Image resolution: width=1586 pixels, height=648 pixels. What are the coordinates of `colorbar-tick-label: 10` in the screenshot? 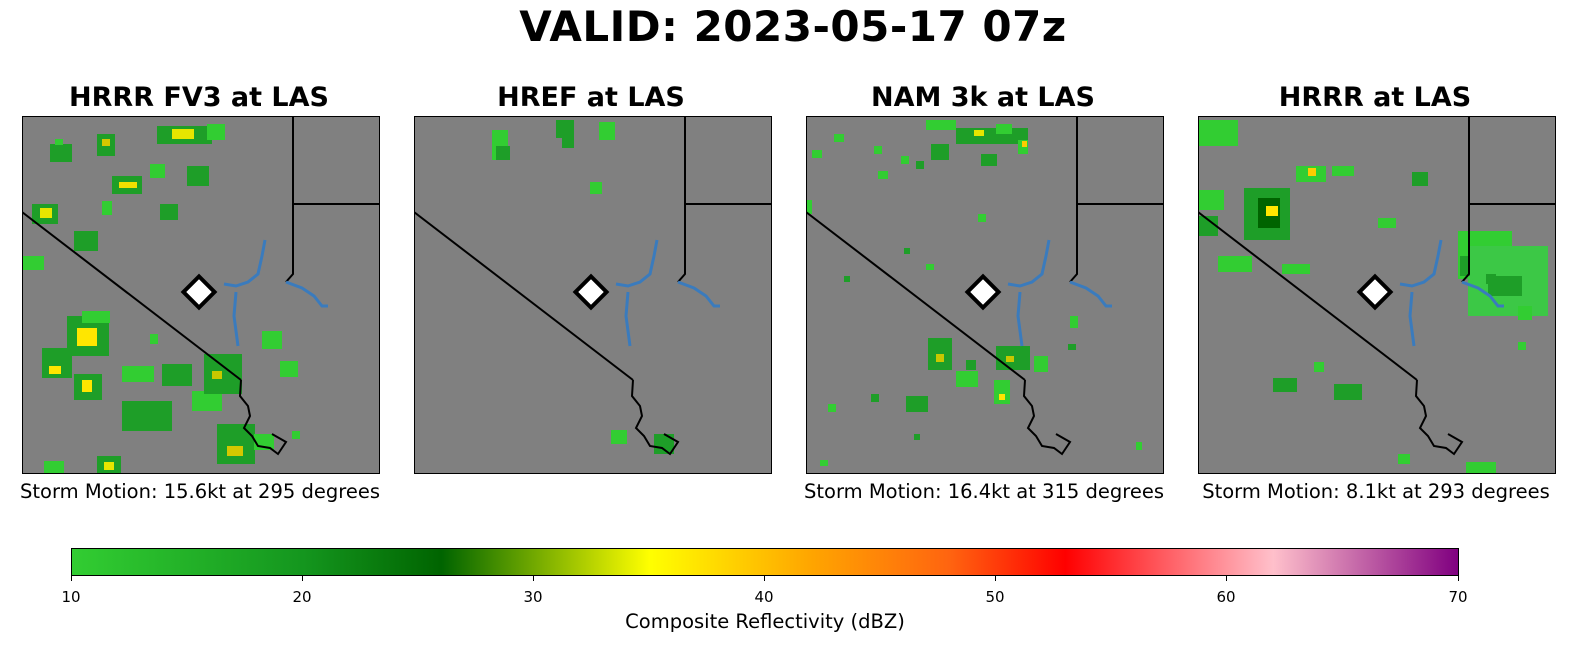 It's located at (71, 597).